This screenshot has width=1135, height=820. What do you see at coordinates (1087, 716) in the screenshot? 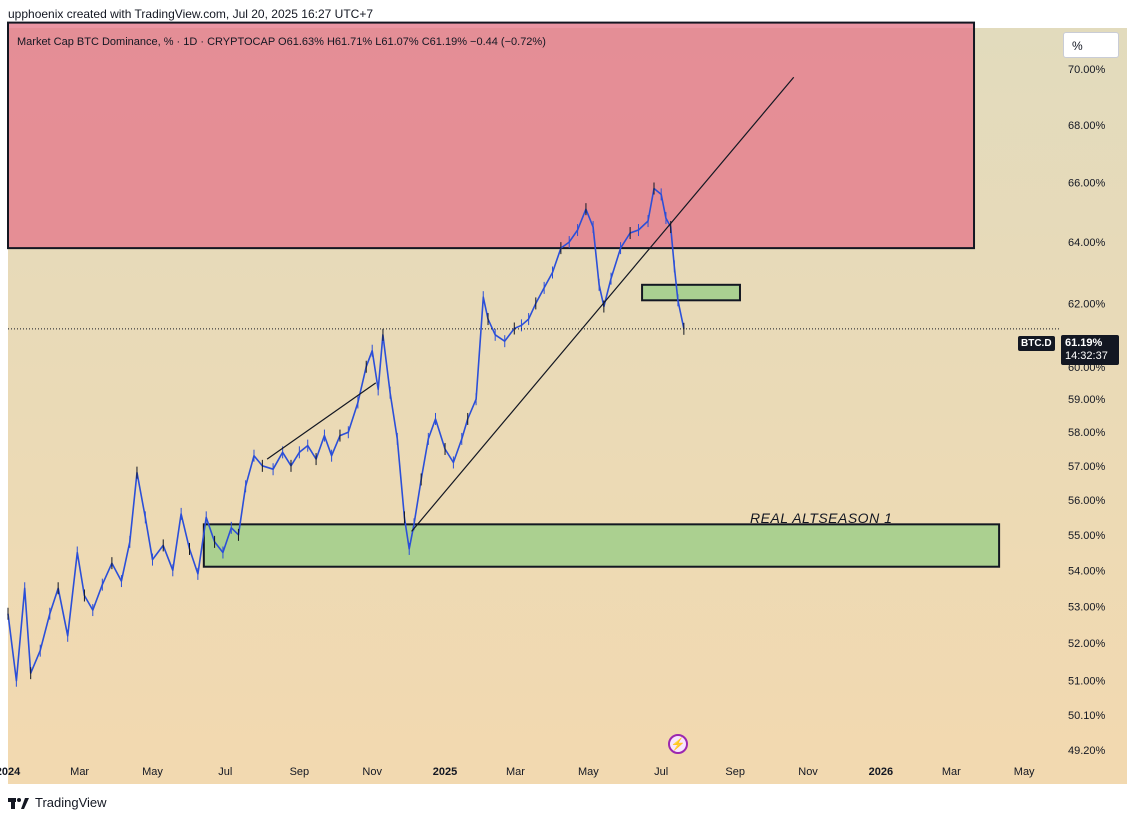
I see `y-tick-label-1: 50.10%` at bounding box center [1087, 716].